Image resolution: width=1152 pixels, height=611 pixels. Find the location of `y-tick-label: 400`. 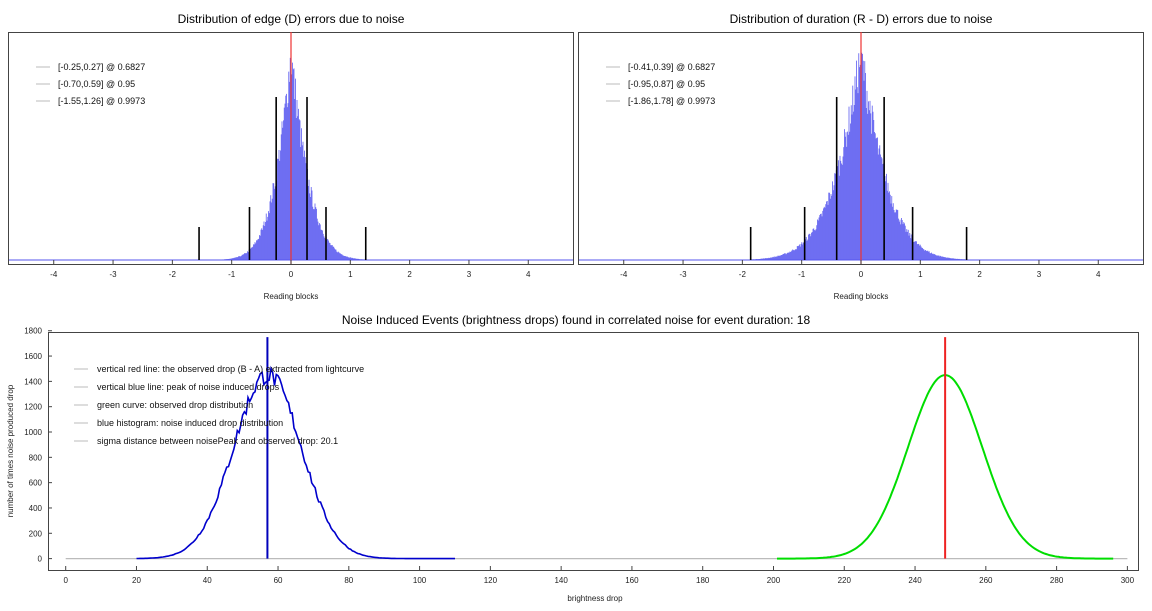

y-tick-label: 400 is located at coordinates (36, 508).